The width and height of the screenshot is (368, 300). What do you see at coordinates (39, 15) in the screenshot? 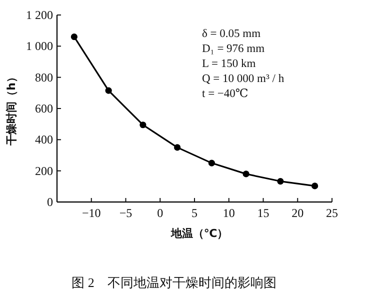
I see `y-tick-label: 1 200` at bounding box center [39, 15].